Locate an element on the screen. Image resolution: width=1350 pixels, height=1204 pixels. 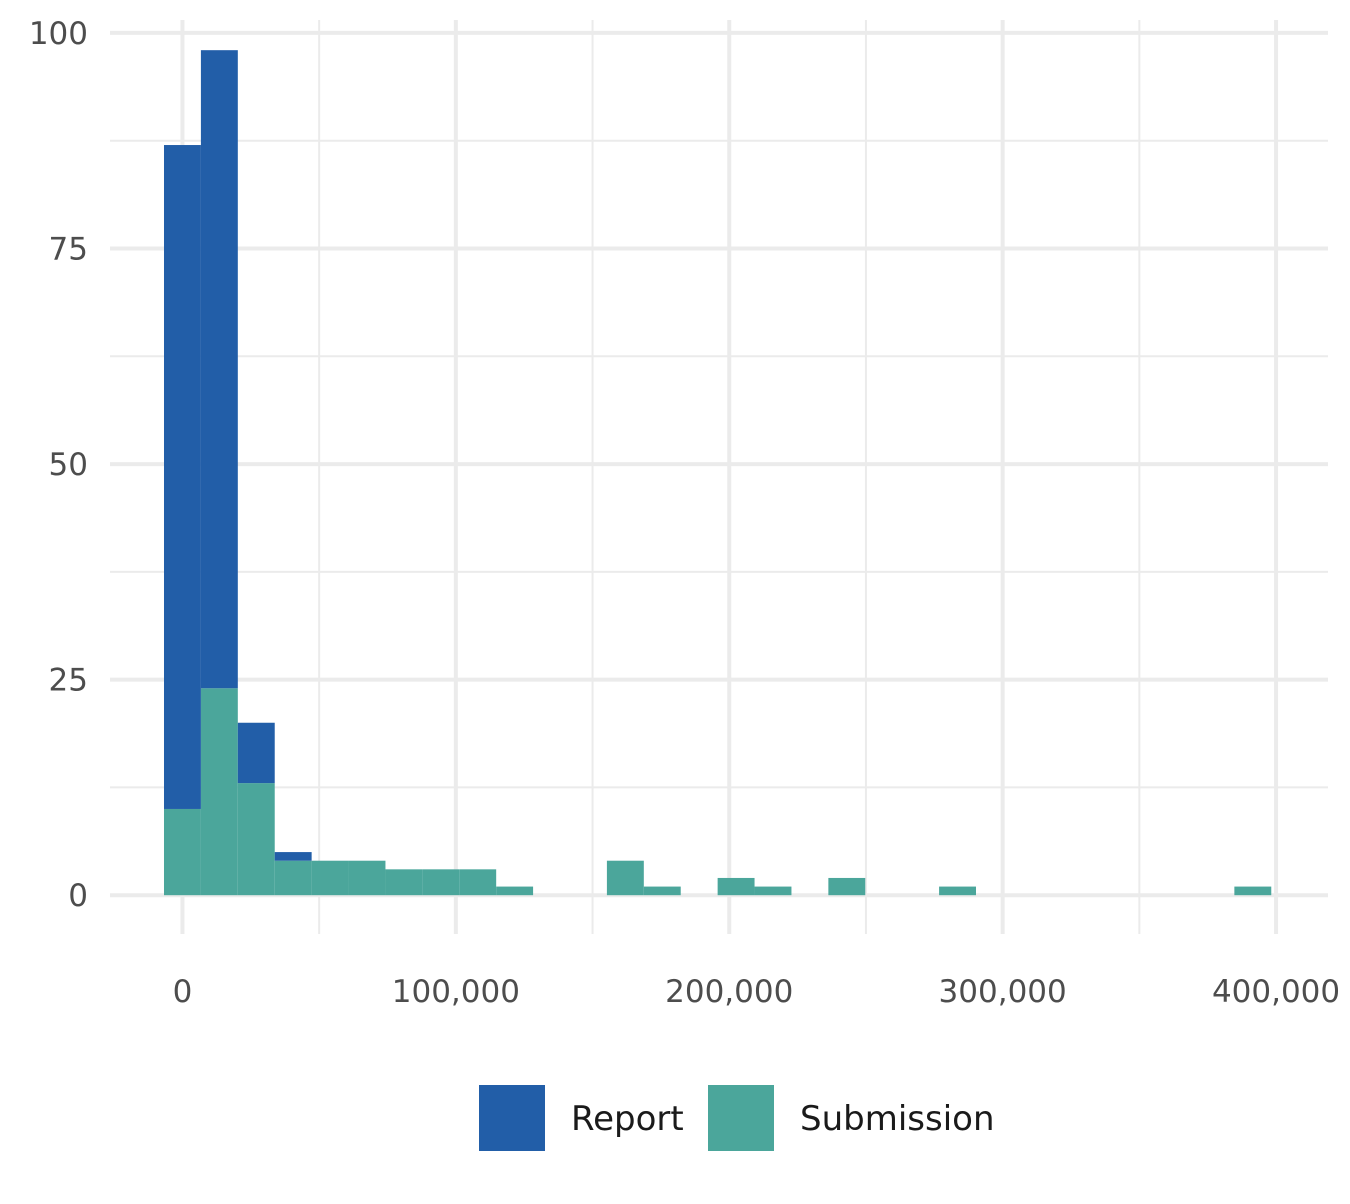
y-tick-label: 25 is located at coordinates (68, 681).